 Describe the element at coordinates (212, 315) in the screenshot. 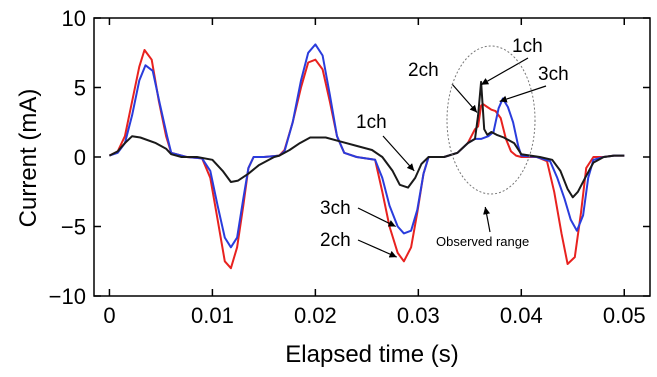

I see `x-tick-label: 0.01` at that location.